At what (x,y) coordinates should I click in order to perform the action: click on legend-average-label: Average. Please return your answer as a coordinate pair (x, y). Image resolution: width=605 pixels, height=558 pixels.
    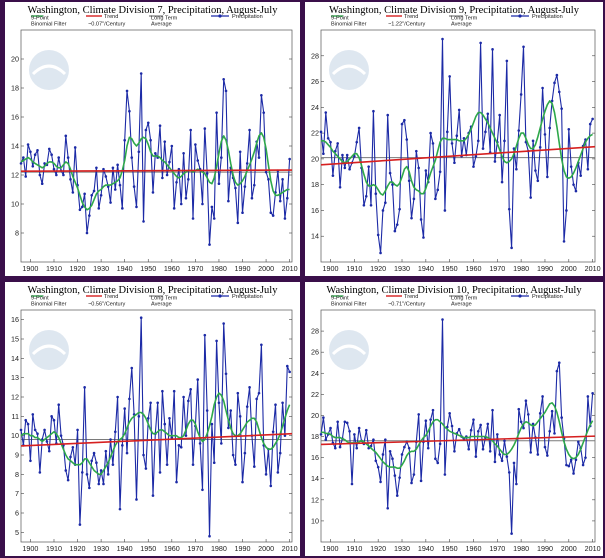
    Looking at the image, I should click on (461, 25).